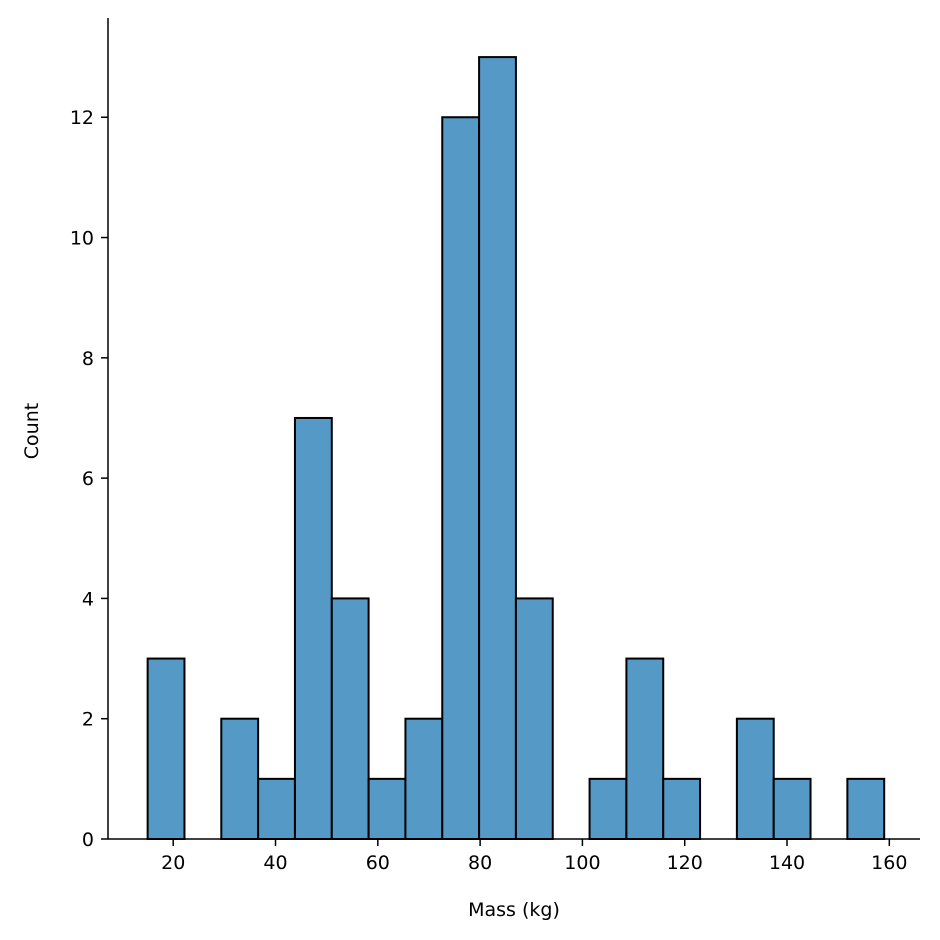 This screenshot has height=940, width=940. I want to click on y-axis-label: Count, so click(32, 431).